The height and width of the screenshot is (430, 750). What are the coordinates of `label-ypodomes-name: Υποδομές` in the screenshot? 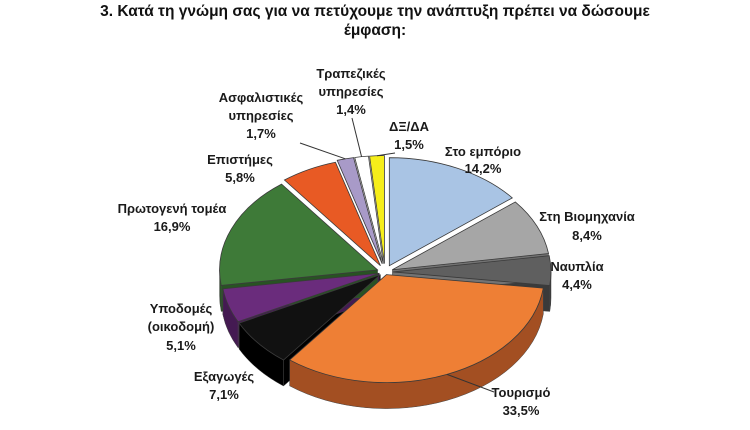 It's located at (181, 308).